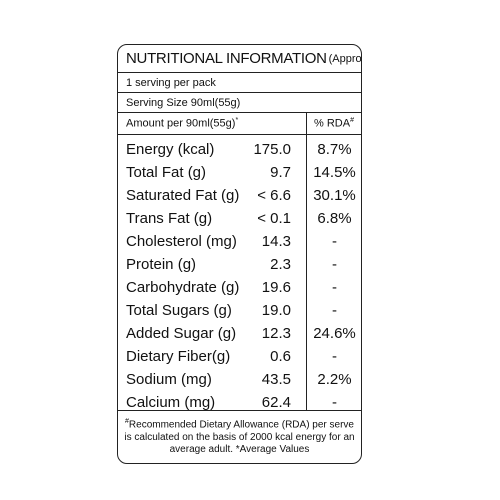 This screenshot has height=500, width=500. Describe the element at coordinates (183, 287) in the screenshot. I see `nutrient-name: Carbohydrate (g)` at that location.